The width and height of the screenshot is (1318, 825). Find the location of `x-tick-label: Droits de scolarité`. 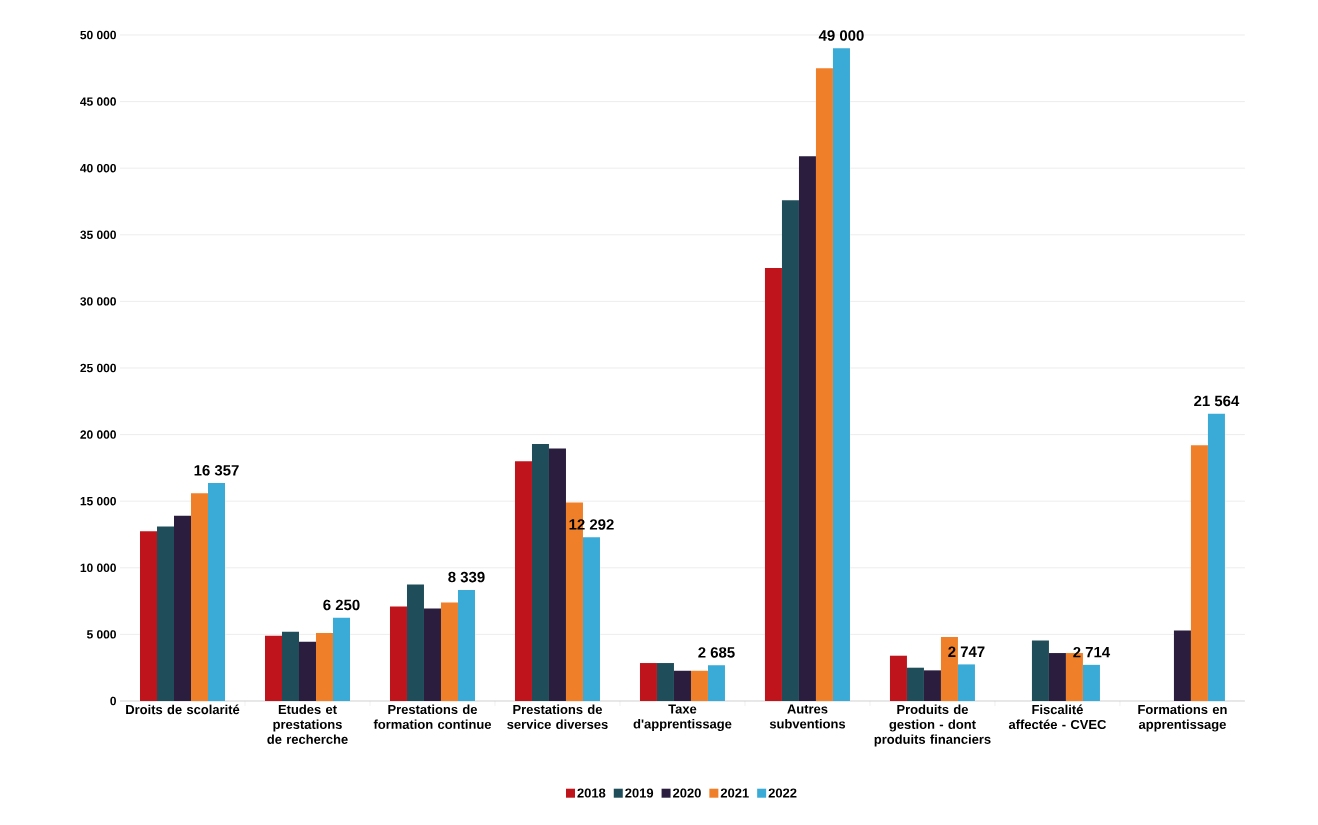

x-tick-label: Droits de scolarité is located at coordinates (183, 709).